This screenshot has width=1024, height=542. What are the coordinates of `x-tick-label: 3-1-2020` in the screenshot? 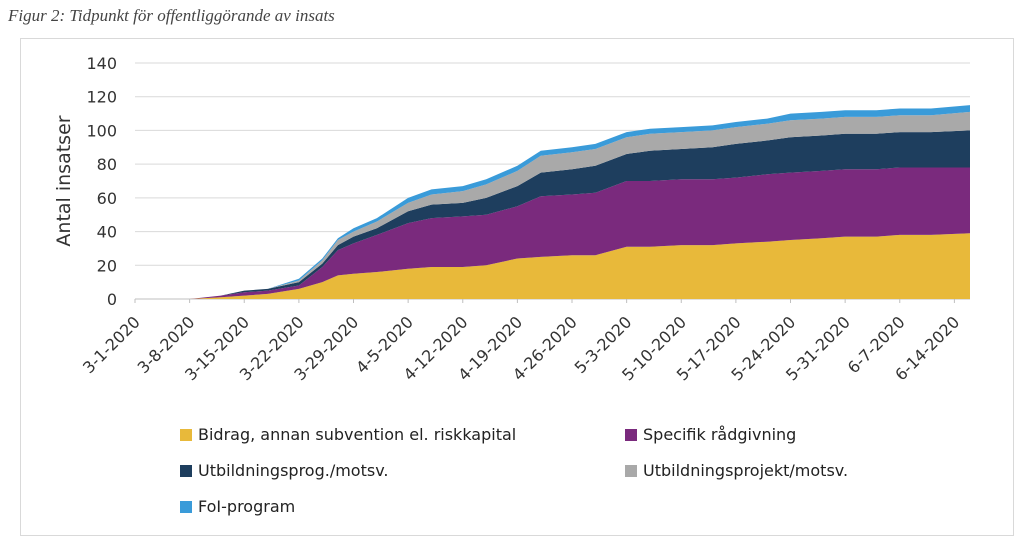 It's located at (111, 344).